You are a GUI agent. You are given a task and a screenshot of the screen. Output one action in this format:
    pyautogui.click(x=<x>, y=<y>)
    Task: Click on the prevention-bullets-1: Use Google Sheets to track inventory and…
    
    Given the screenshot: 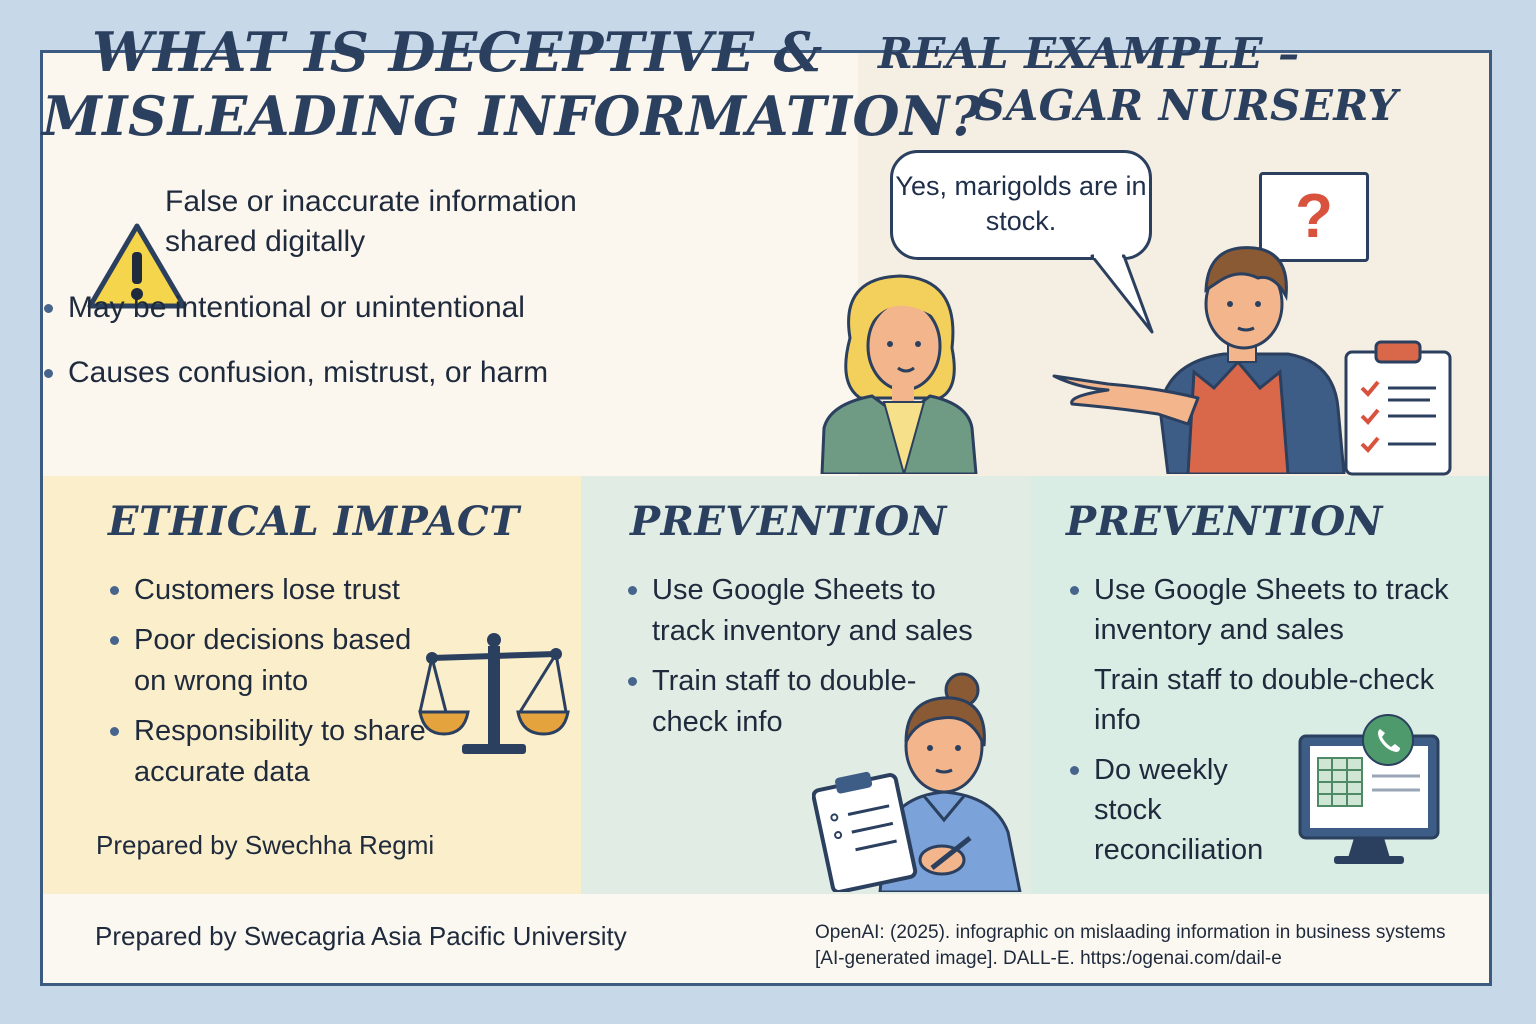 What is the action you would take?
    pyautogui.click(x=806, y=661)
    